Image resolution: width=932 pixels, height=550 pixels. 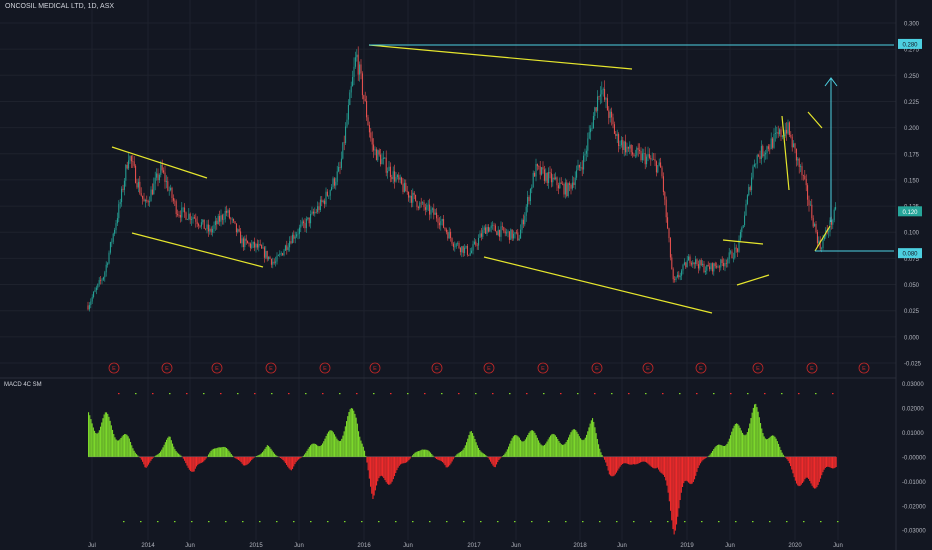 I want to click on wedge-line-a, so click(x=785, y=153).